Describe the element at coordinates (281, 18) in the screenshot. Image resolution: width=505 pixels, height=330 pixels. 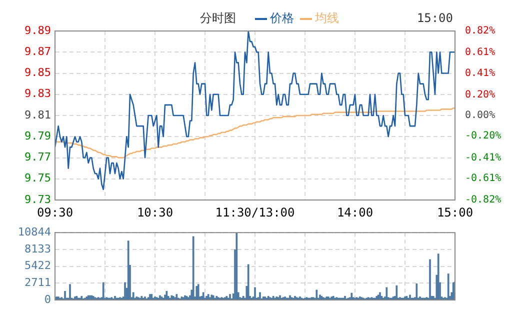
I see `legend-label: 价格` at that location.